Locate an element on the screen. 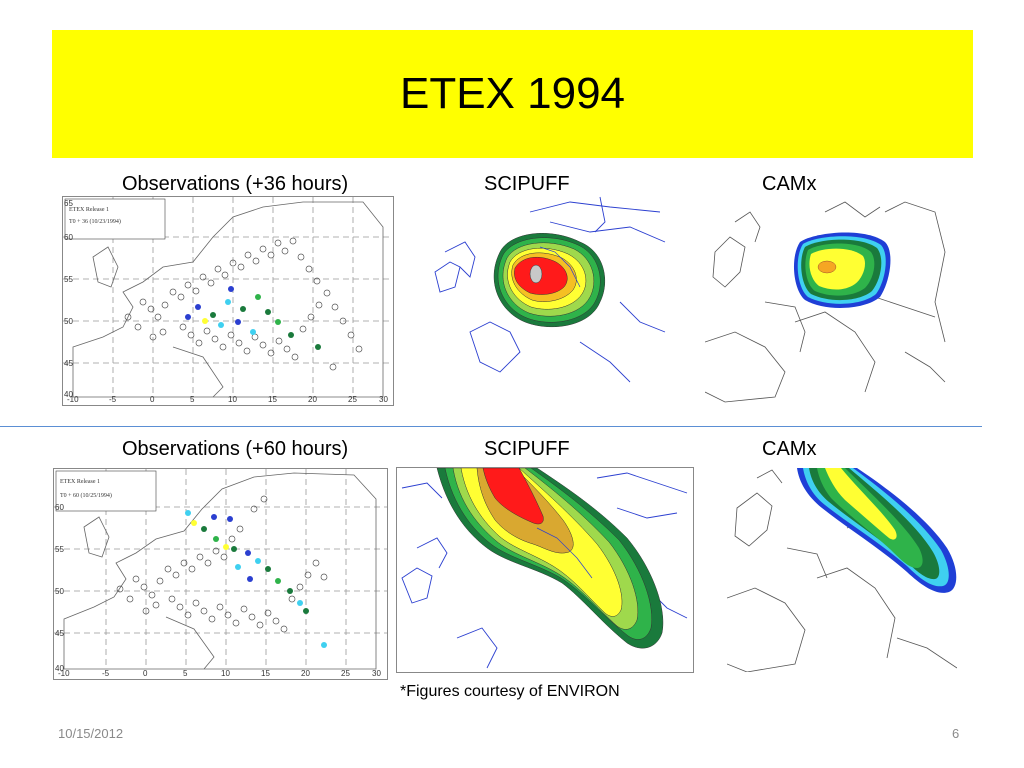 This screenshot has height=768, width=1024. camx-map-60h is located at coordinates (842, 570).